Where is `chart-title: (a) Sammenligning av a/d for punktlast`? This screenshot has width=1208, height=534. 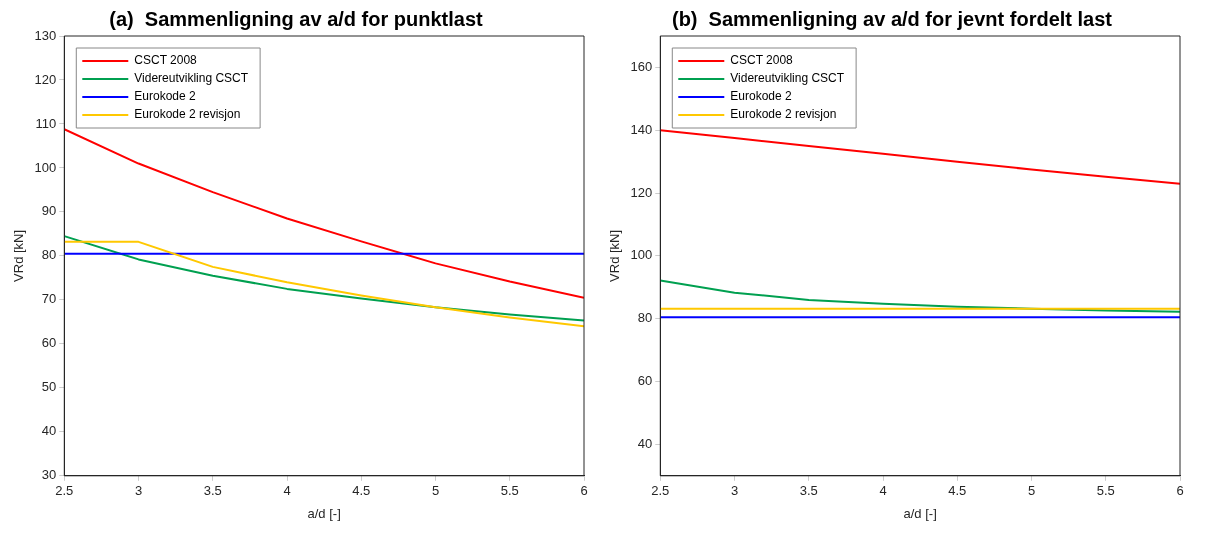 chart-title: (a) Sammenligning av a/d for punktlast is located at coordinates (296, 18).